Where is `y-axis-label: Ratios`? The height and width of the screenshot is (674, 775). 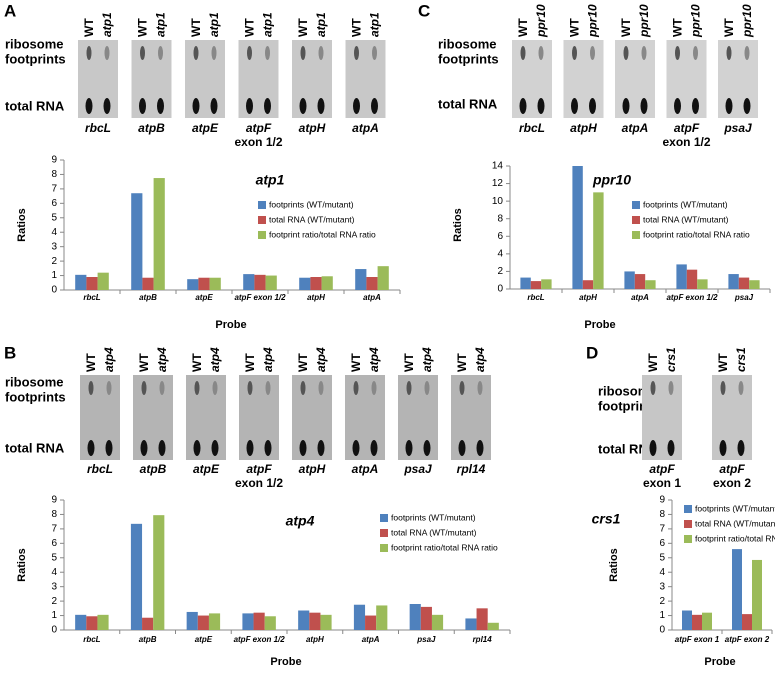 y-axis-label: Ratios is located at coordinates (22, 565).